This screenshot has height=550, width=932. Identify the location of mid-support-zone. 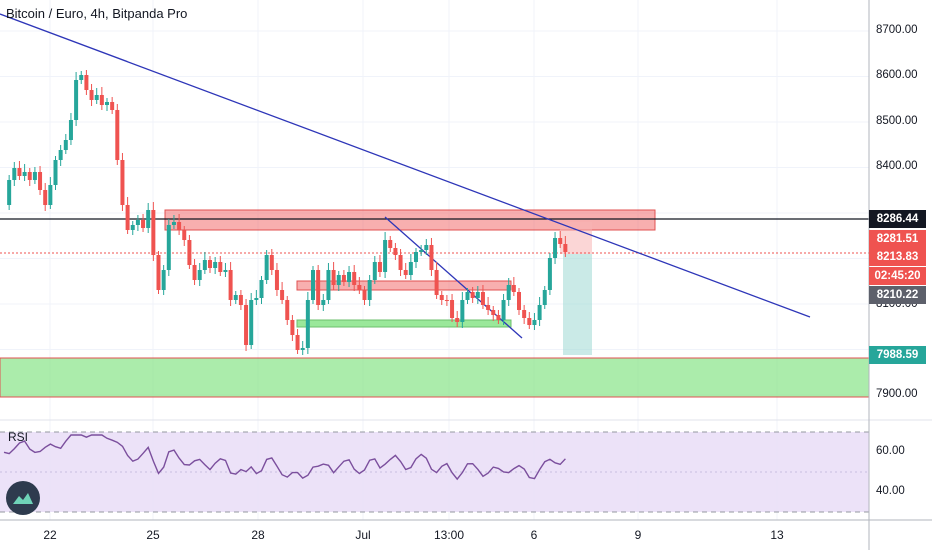
(404, 323).